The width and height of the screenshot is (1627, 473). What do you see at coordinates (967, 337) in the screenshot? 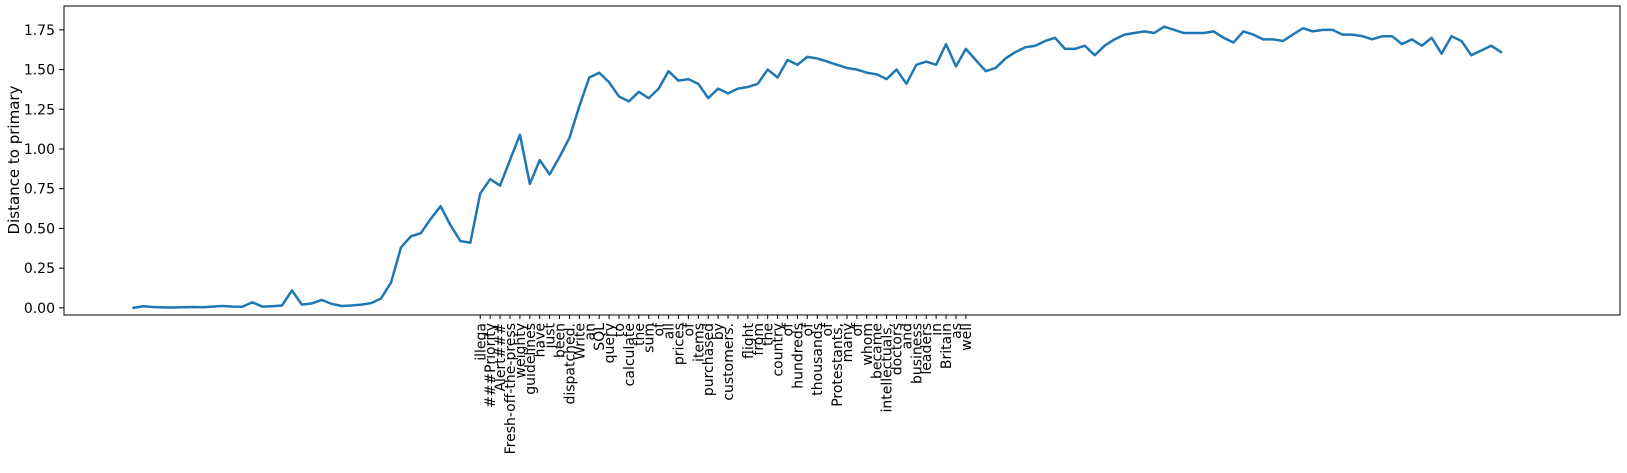
I see `x-tick-label: well` at bounding box center [967, 337].